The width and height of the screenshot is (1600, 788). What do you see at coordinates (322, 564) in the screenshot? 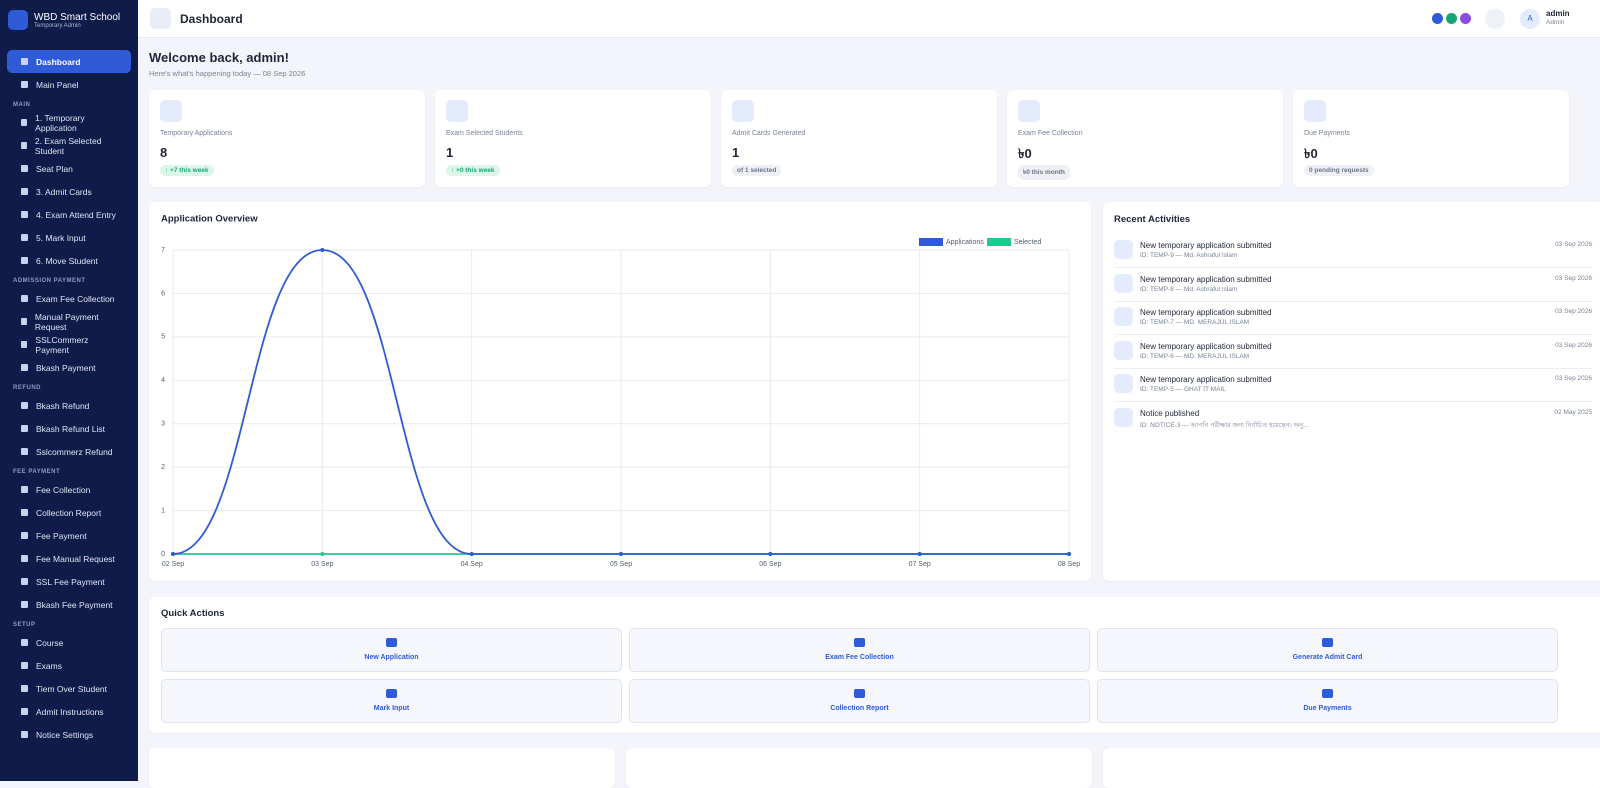
I see `x-tick-label: 03 Sep` at bounding box center [322, 564].